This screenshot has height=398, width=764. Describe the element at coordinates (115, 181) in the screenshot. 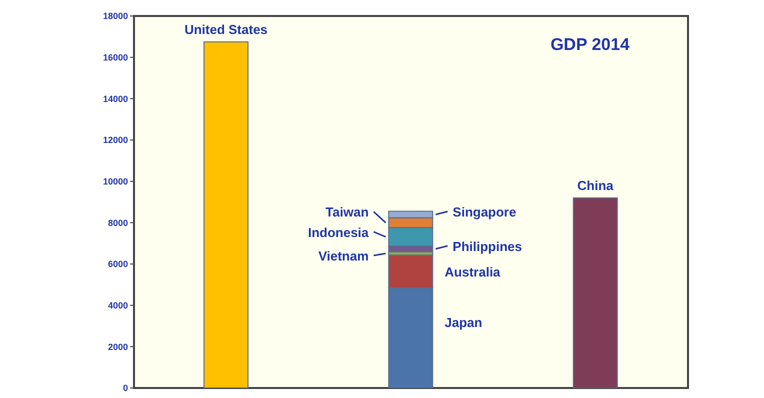

I see `y-tick-label: 10000` at that location.